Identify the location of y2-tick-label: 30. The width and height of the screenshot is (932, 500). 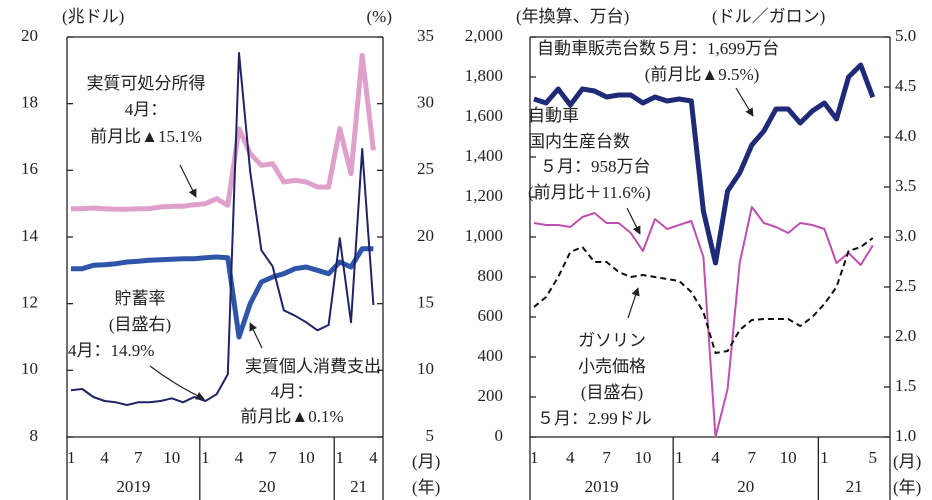
(425, 102).